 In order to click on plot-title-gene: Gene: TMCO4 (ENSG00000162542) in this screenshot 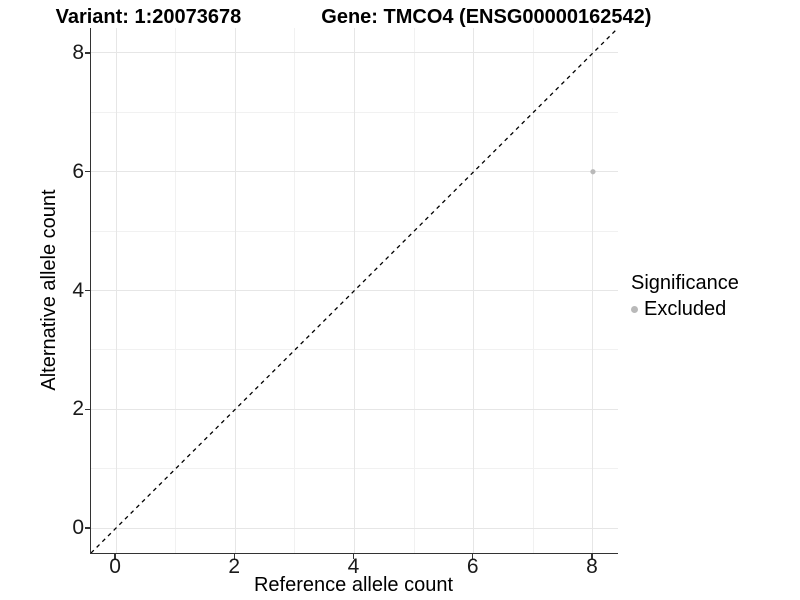, I will do `click(486, 17)`.